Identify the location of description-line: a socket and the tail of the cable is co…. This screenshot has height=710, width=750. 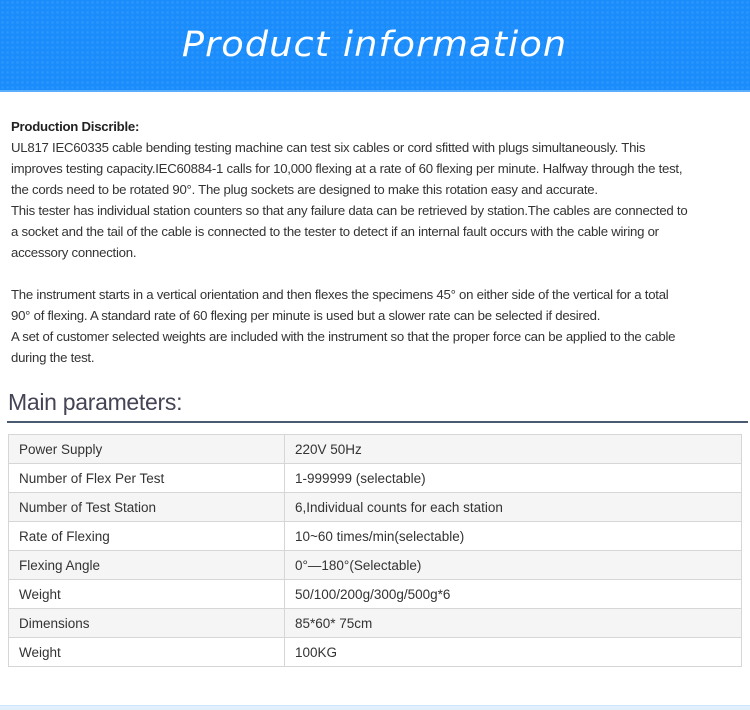
(335, 231).